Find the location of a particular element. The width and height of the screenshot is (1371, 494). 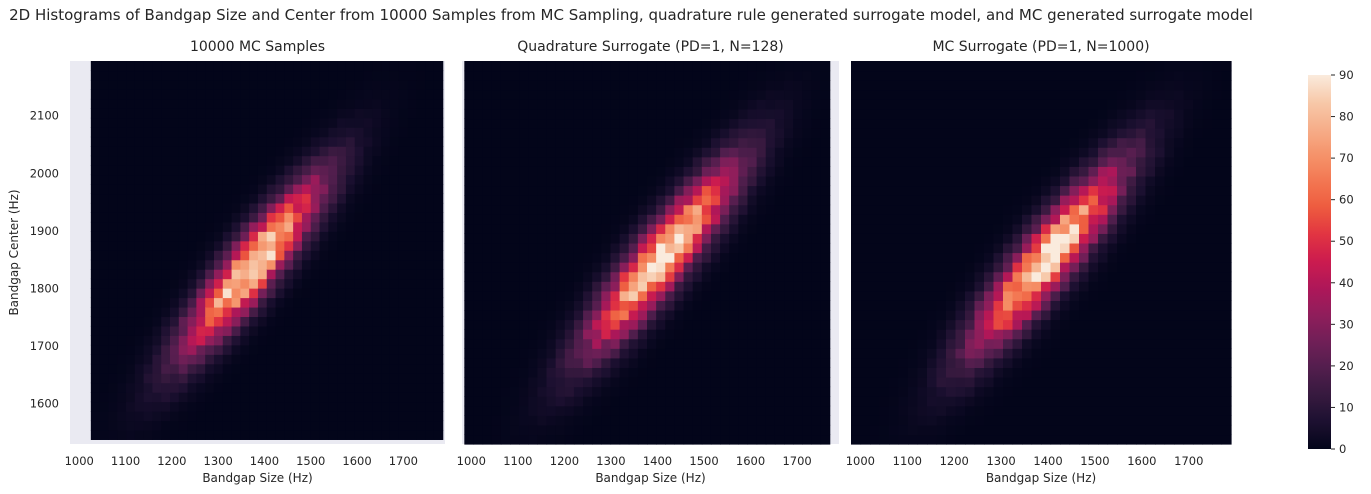

colorbar-gradient is located at coordinates (1319, 262).